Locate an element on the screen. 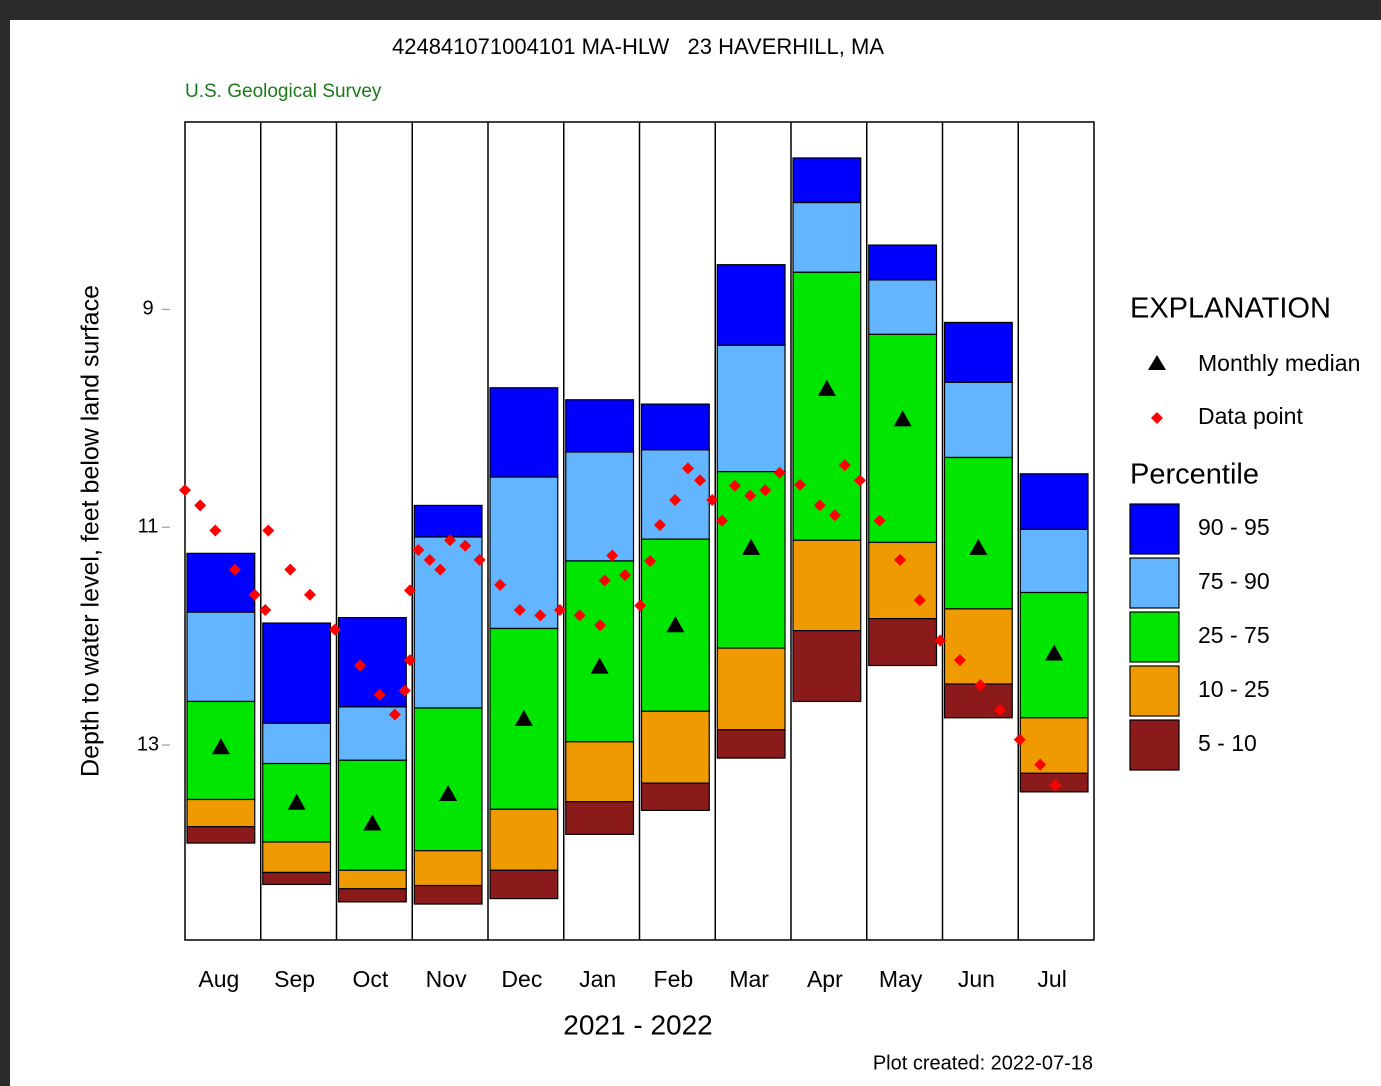 The width and height of the screenshot is (1381, 1086). x-tick-label: Oct is located at coordinates (370, 979).